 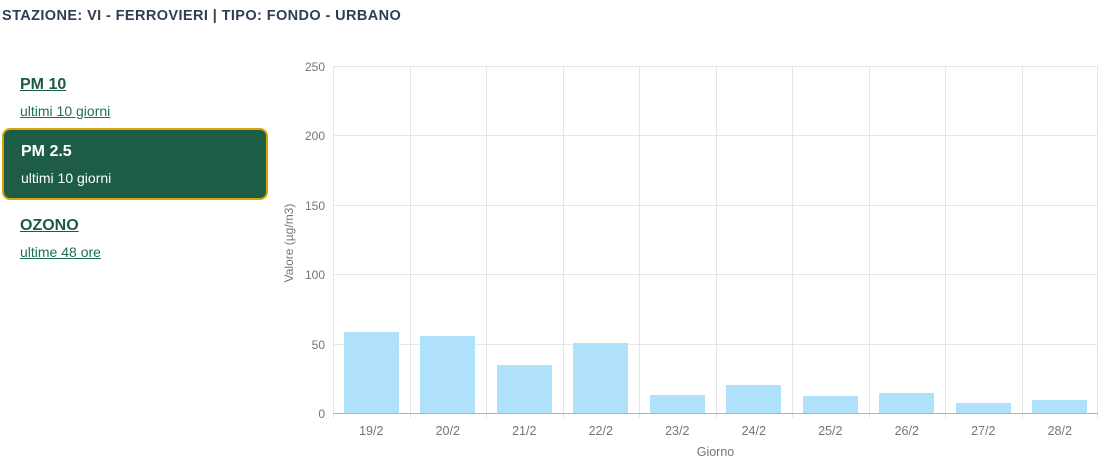 What do you see at coordinates (46, 151) in the screenshot?
I see `pm25-label: PM 2.5` at bounding box center [46, 151].